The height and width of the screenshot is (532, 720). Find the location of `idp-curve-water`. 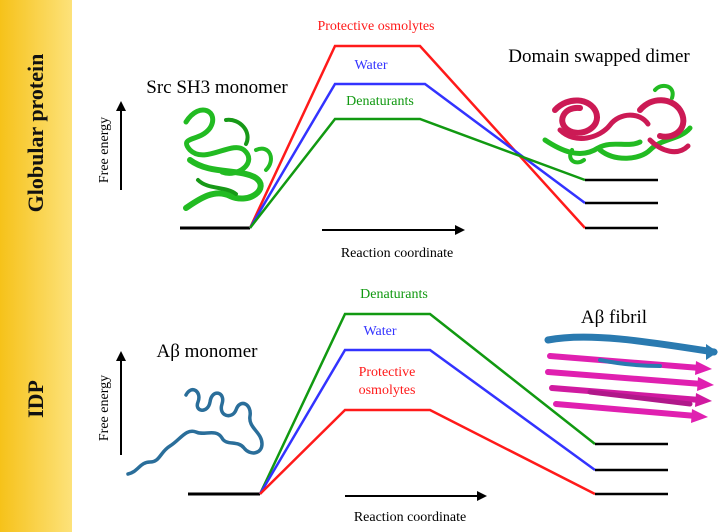

idp-curve-water is located at coordinates (427, 421).